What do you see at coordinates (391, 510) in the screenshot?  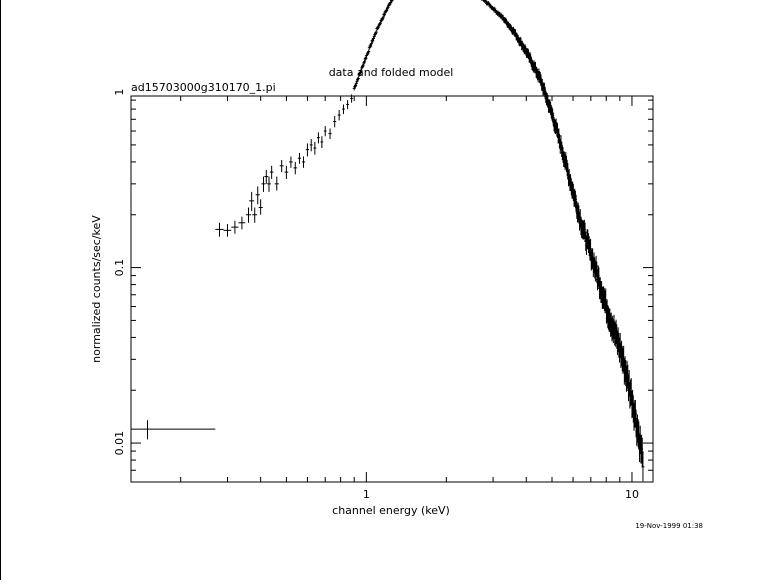 I see `x-axis-label: channel energy (keV)` at bounding box center [391, 510].